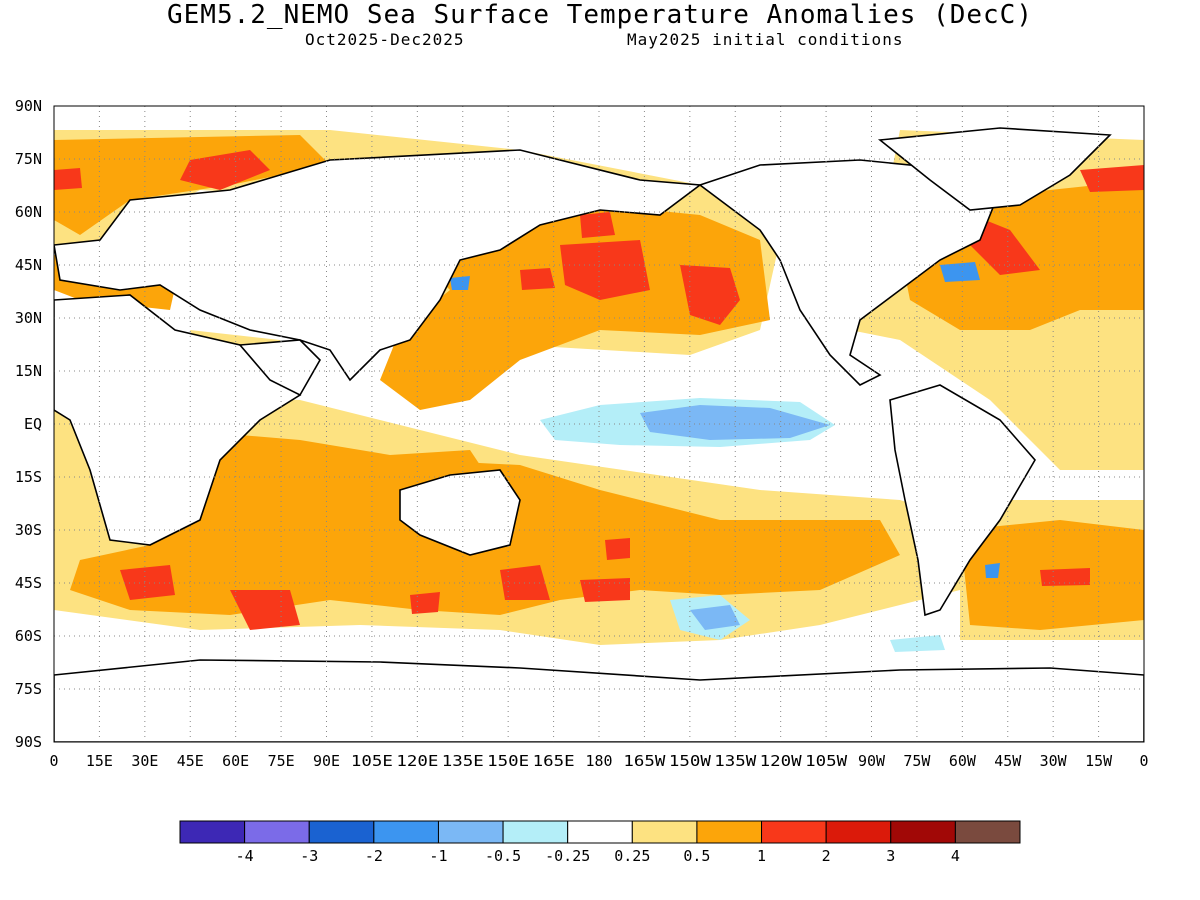 The width and height of the screenshot is (1200, 900). I want to click on longitude-label: 90E, so click(326, 761).